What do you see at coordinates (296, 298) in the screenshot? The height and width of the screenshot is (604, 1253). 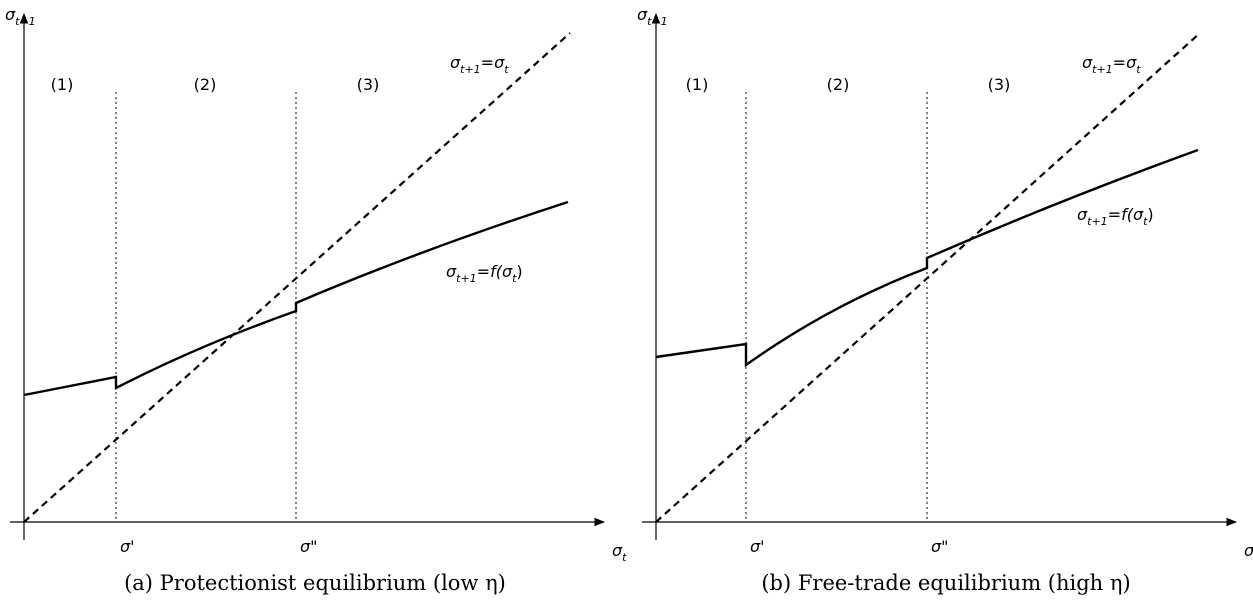 I see `curve` at bounding box center [296, 298].